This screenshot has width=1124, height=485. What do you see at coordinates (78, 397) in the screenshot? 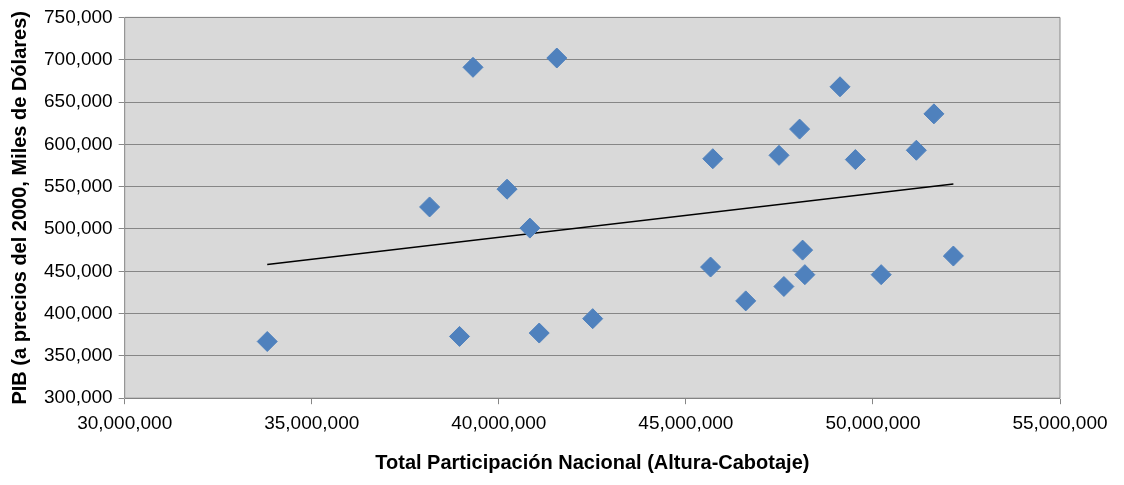
I see `y-tick-label: 300,000` at bounding box center [78, 397].